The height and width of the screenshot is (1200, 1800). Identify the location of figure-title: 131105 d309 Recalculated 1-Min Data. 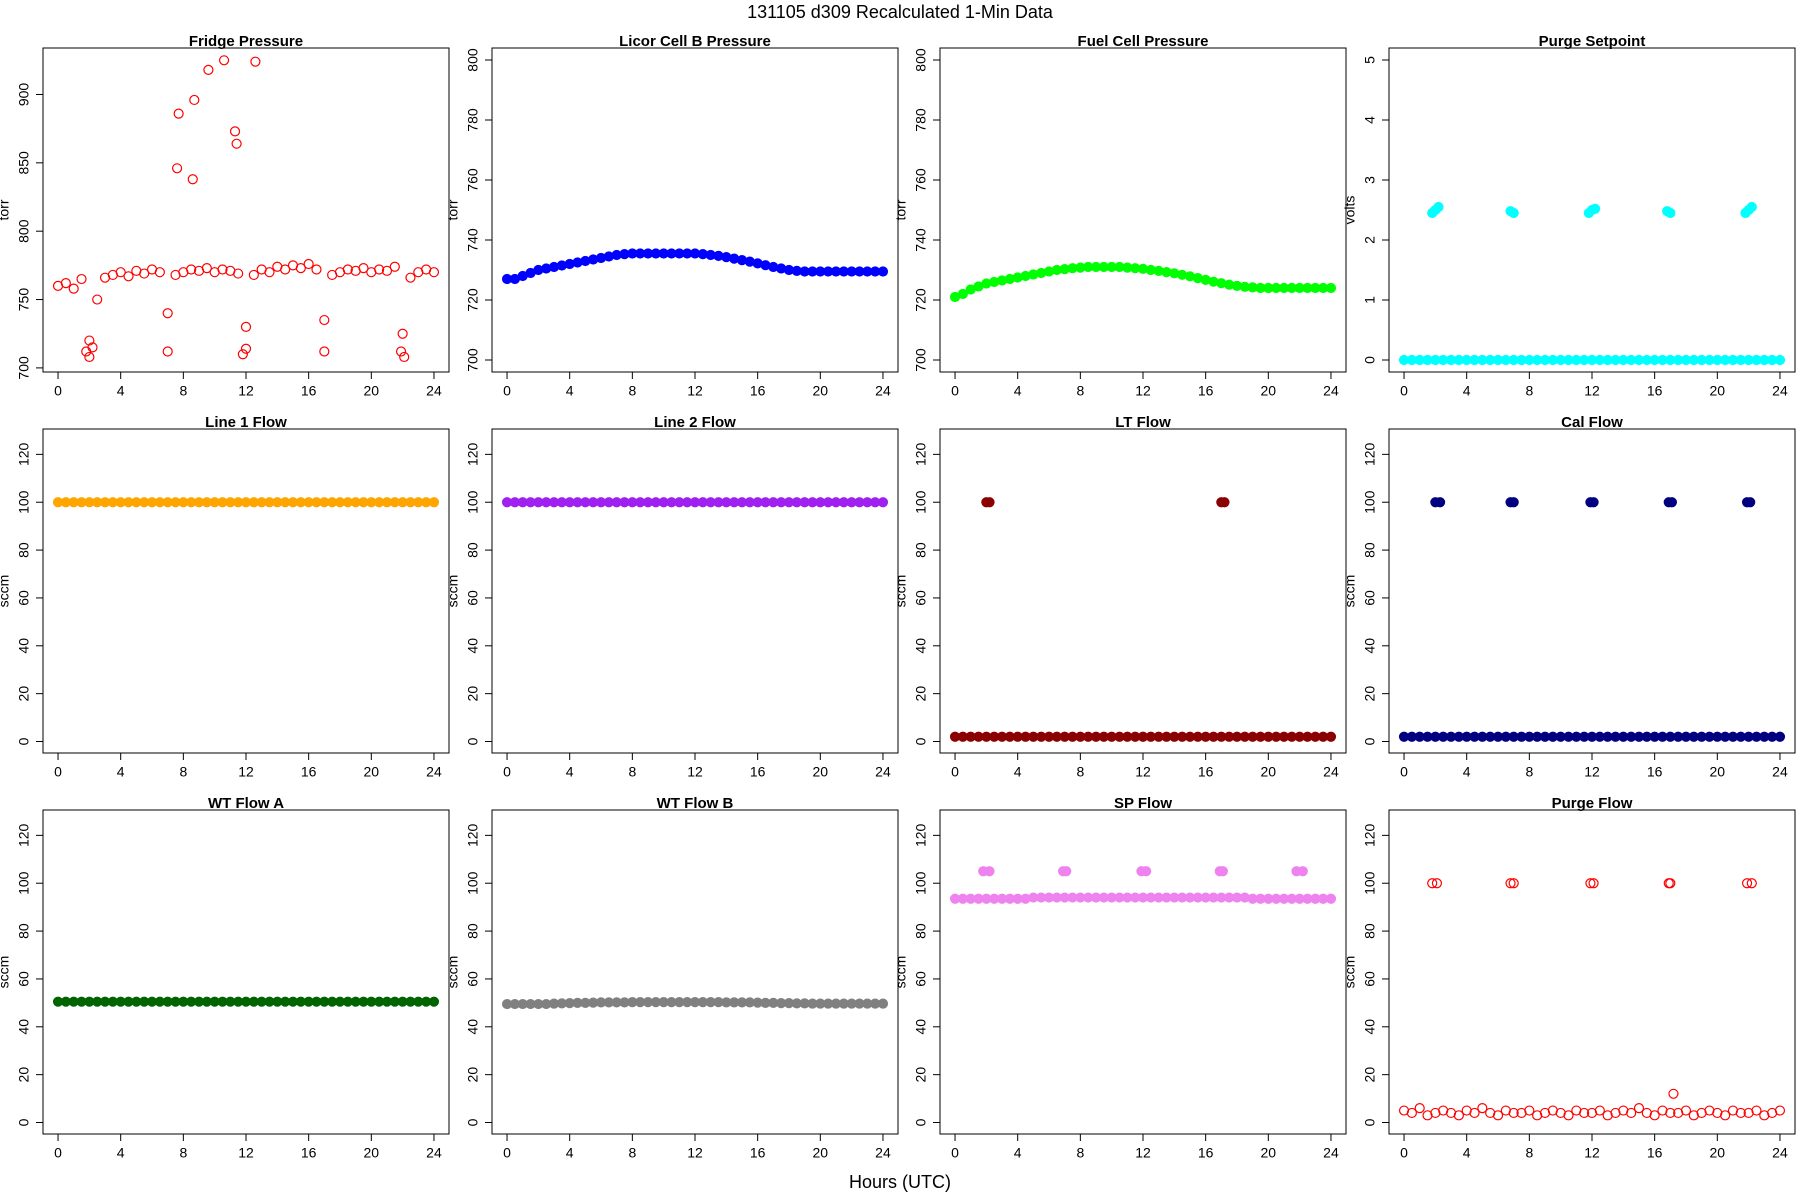
(900, 12).